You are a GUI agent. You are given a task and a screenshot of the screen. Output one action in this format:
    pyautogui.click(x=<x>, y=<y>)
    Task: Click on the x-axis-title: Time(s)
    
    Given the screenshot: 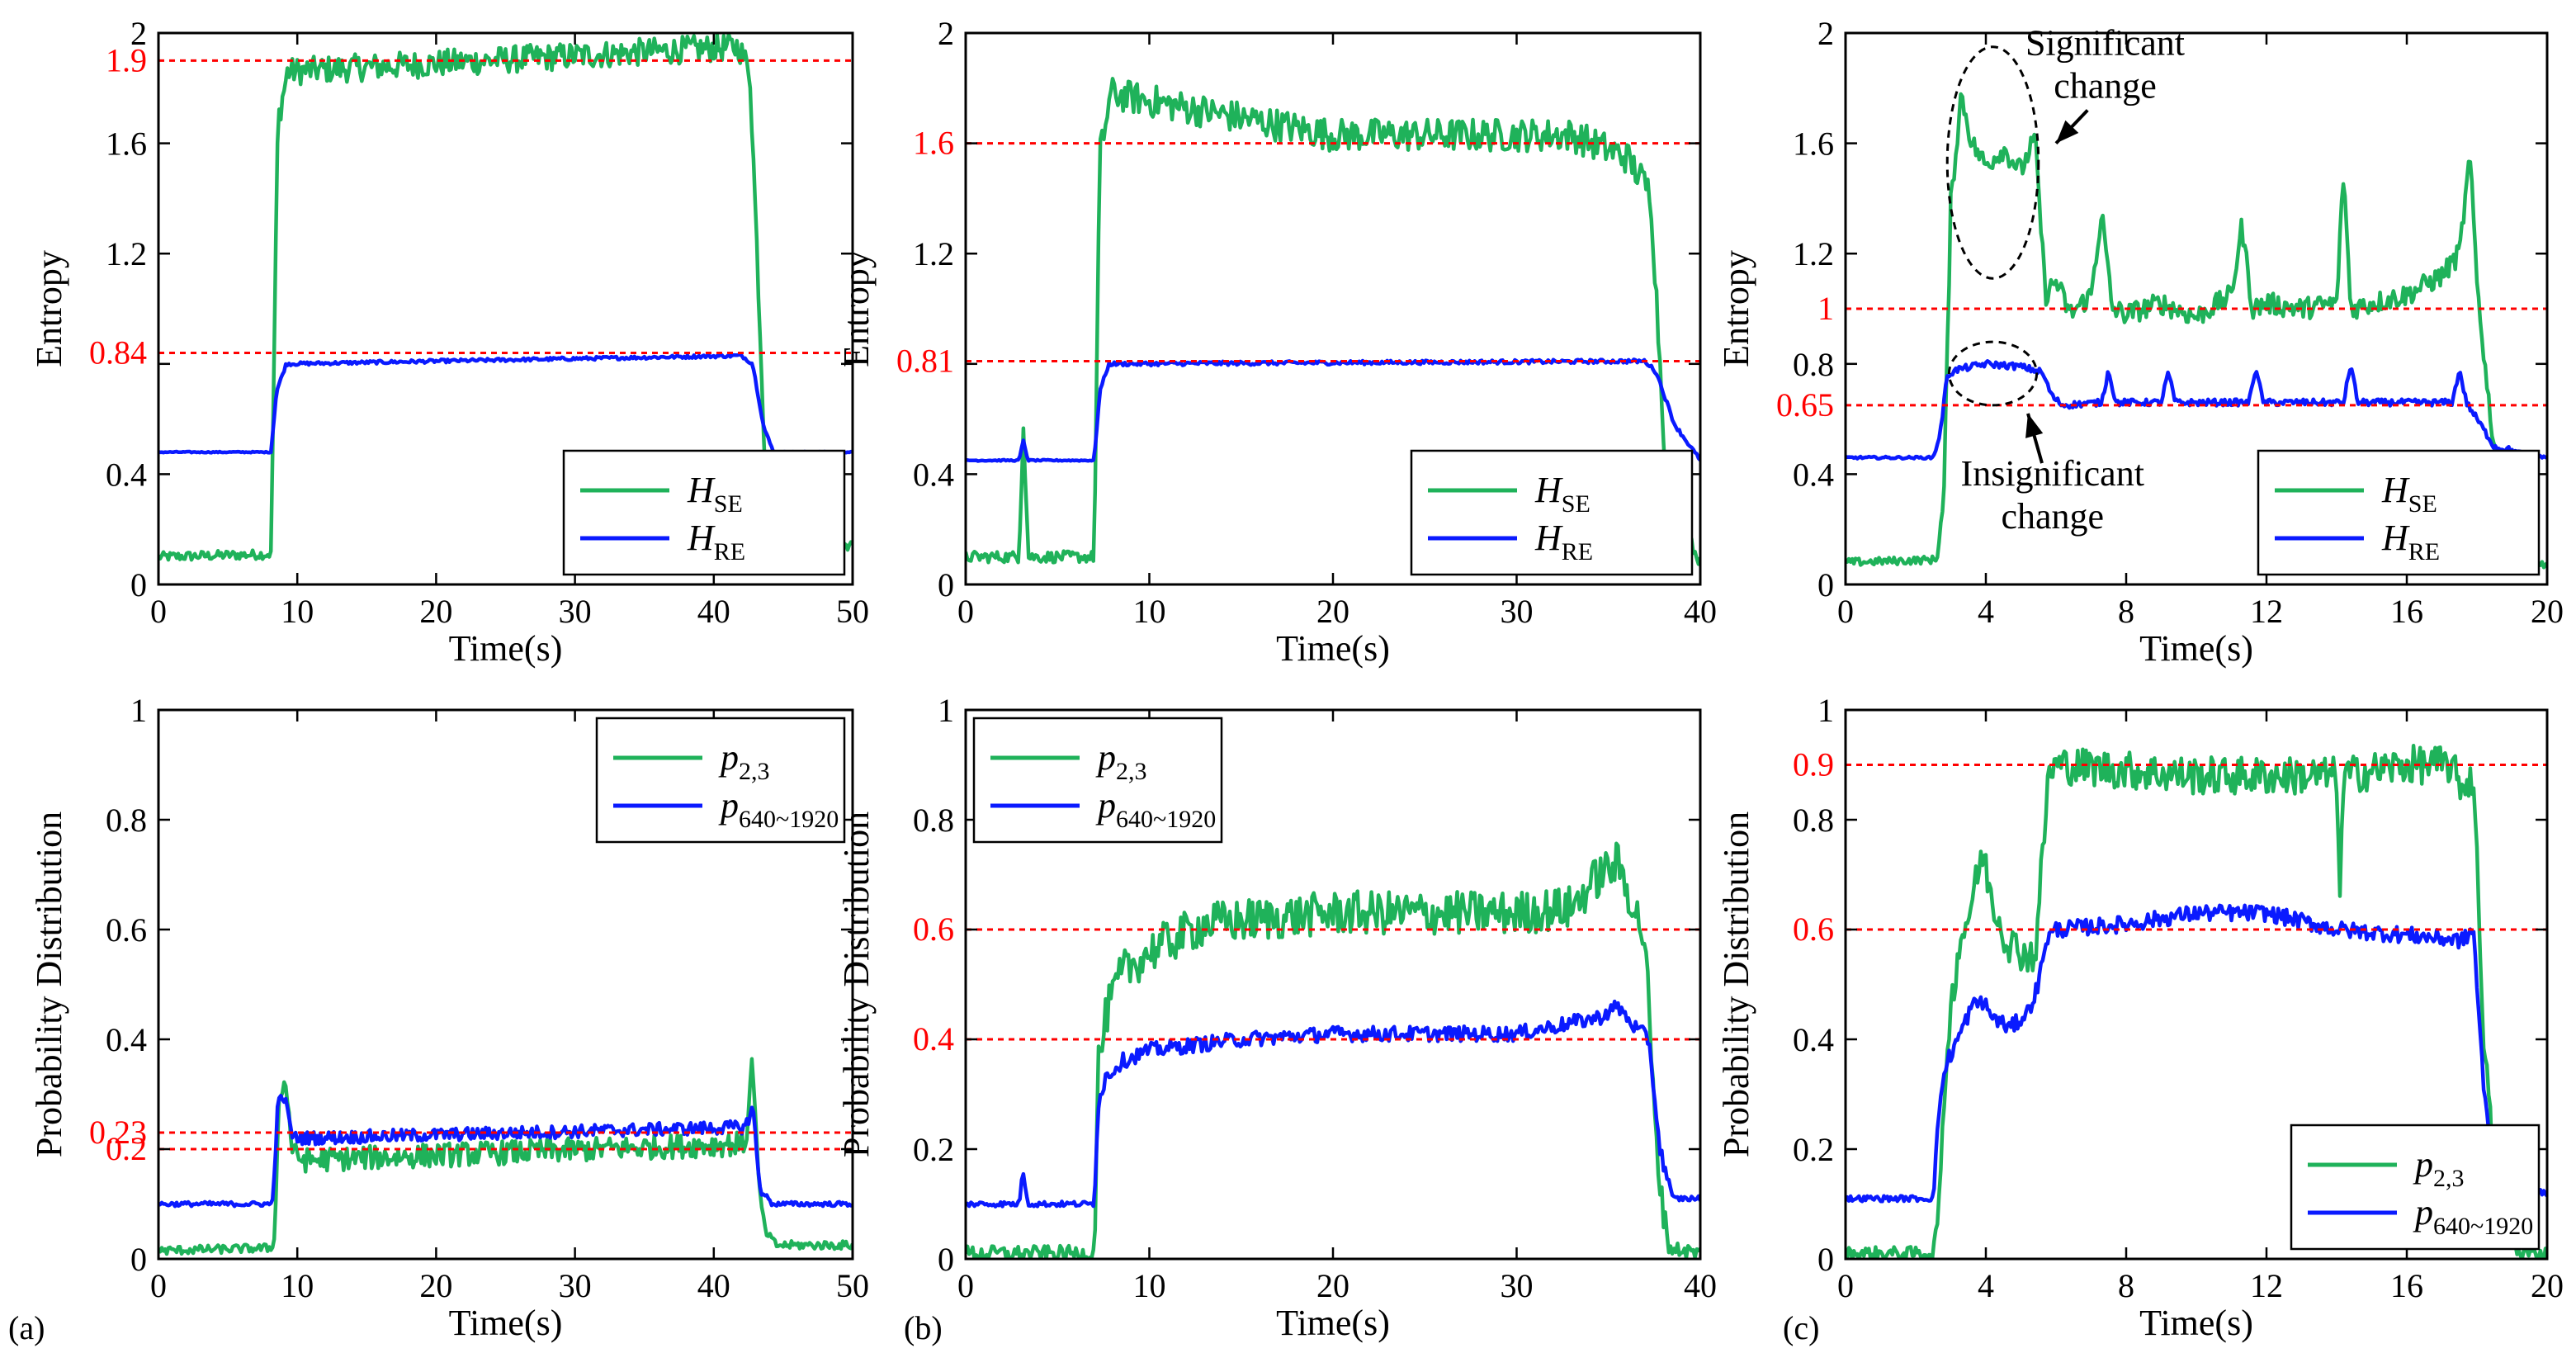 What is the action you would take?
    pyautogui.click(x=506, y=1323)
    